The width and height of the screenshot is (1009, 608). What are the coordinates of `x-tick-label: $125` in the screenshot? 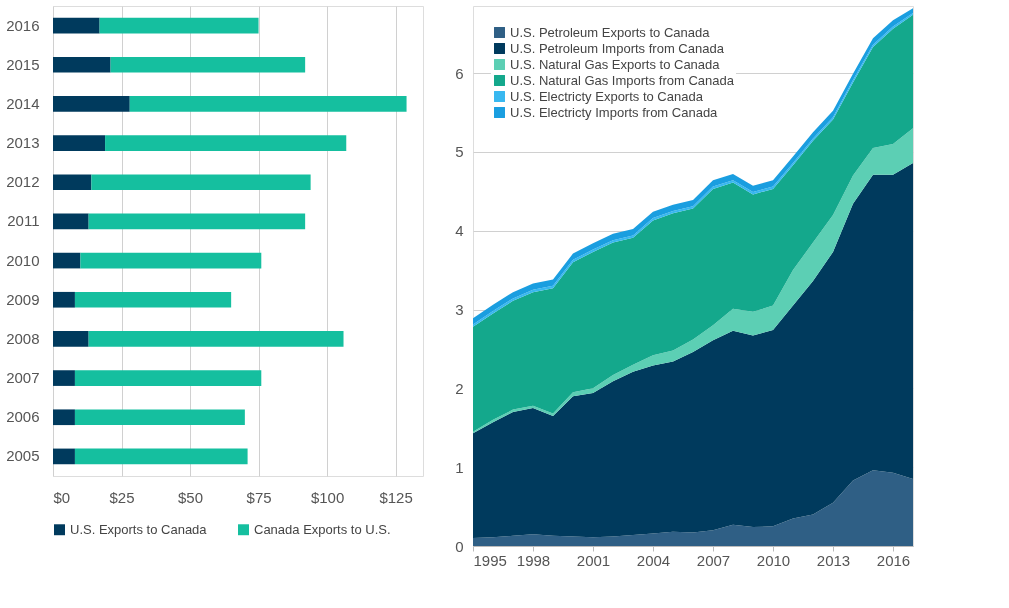 It's located at (396, 497).